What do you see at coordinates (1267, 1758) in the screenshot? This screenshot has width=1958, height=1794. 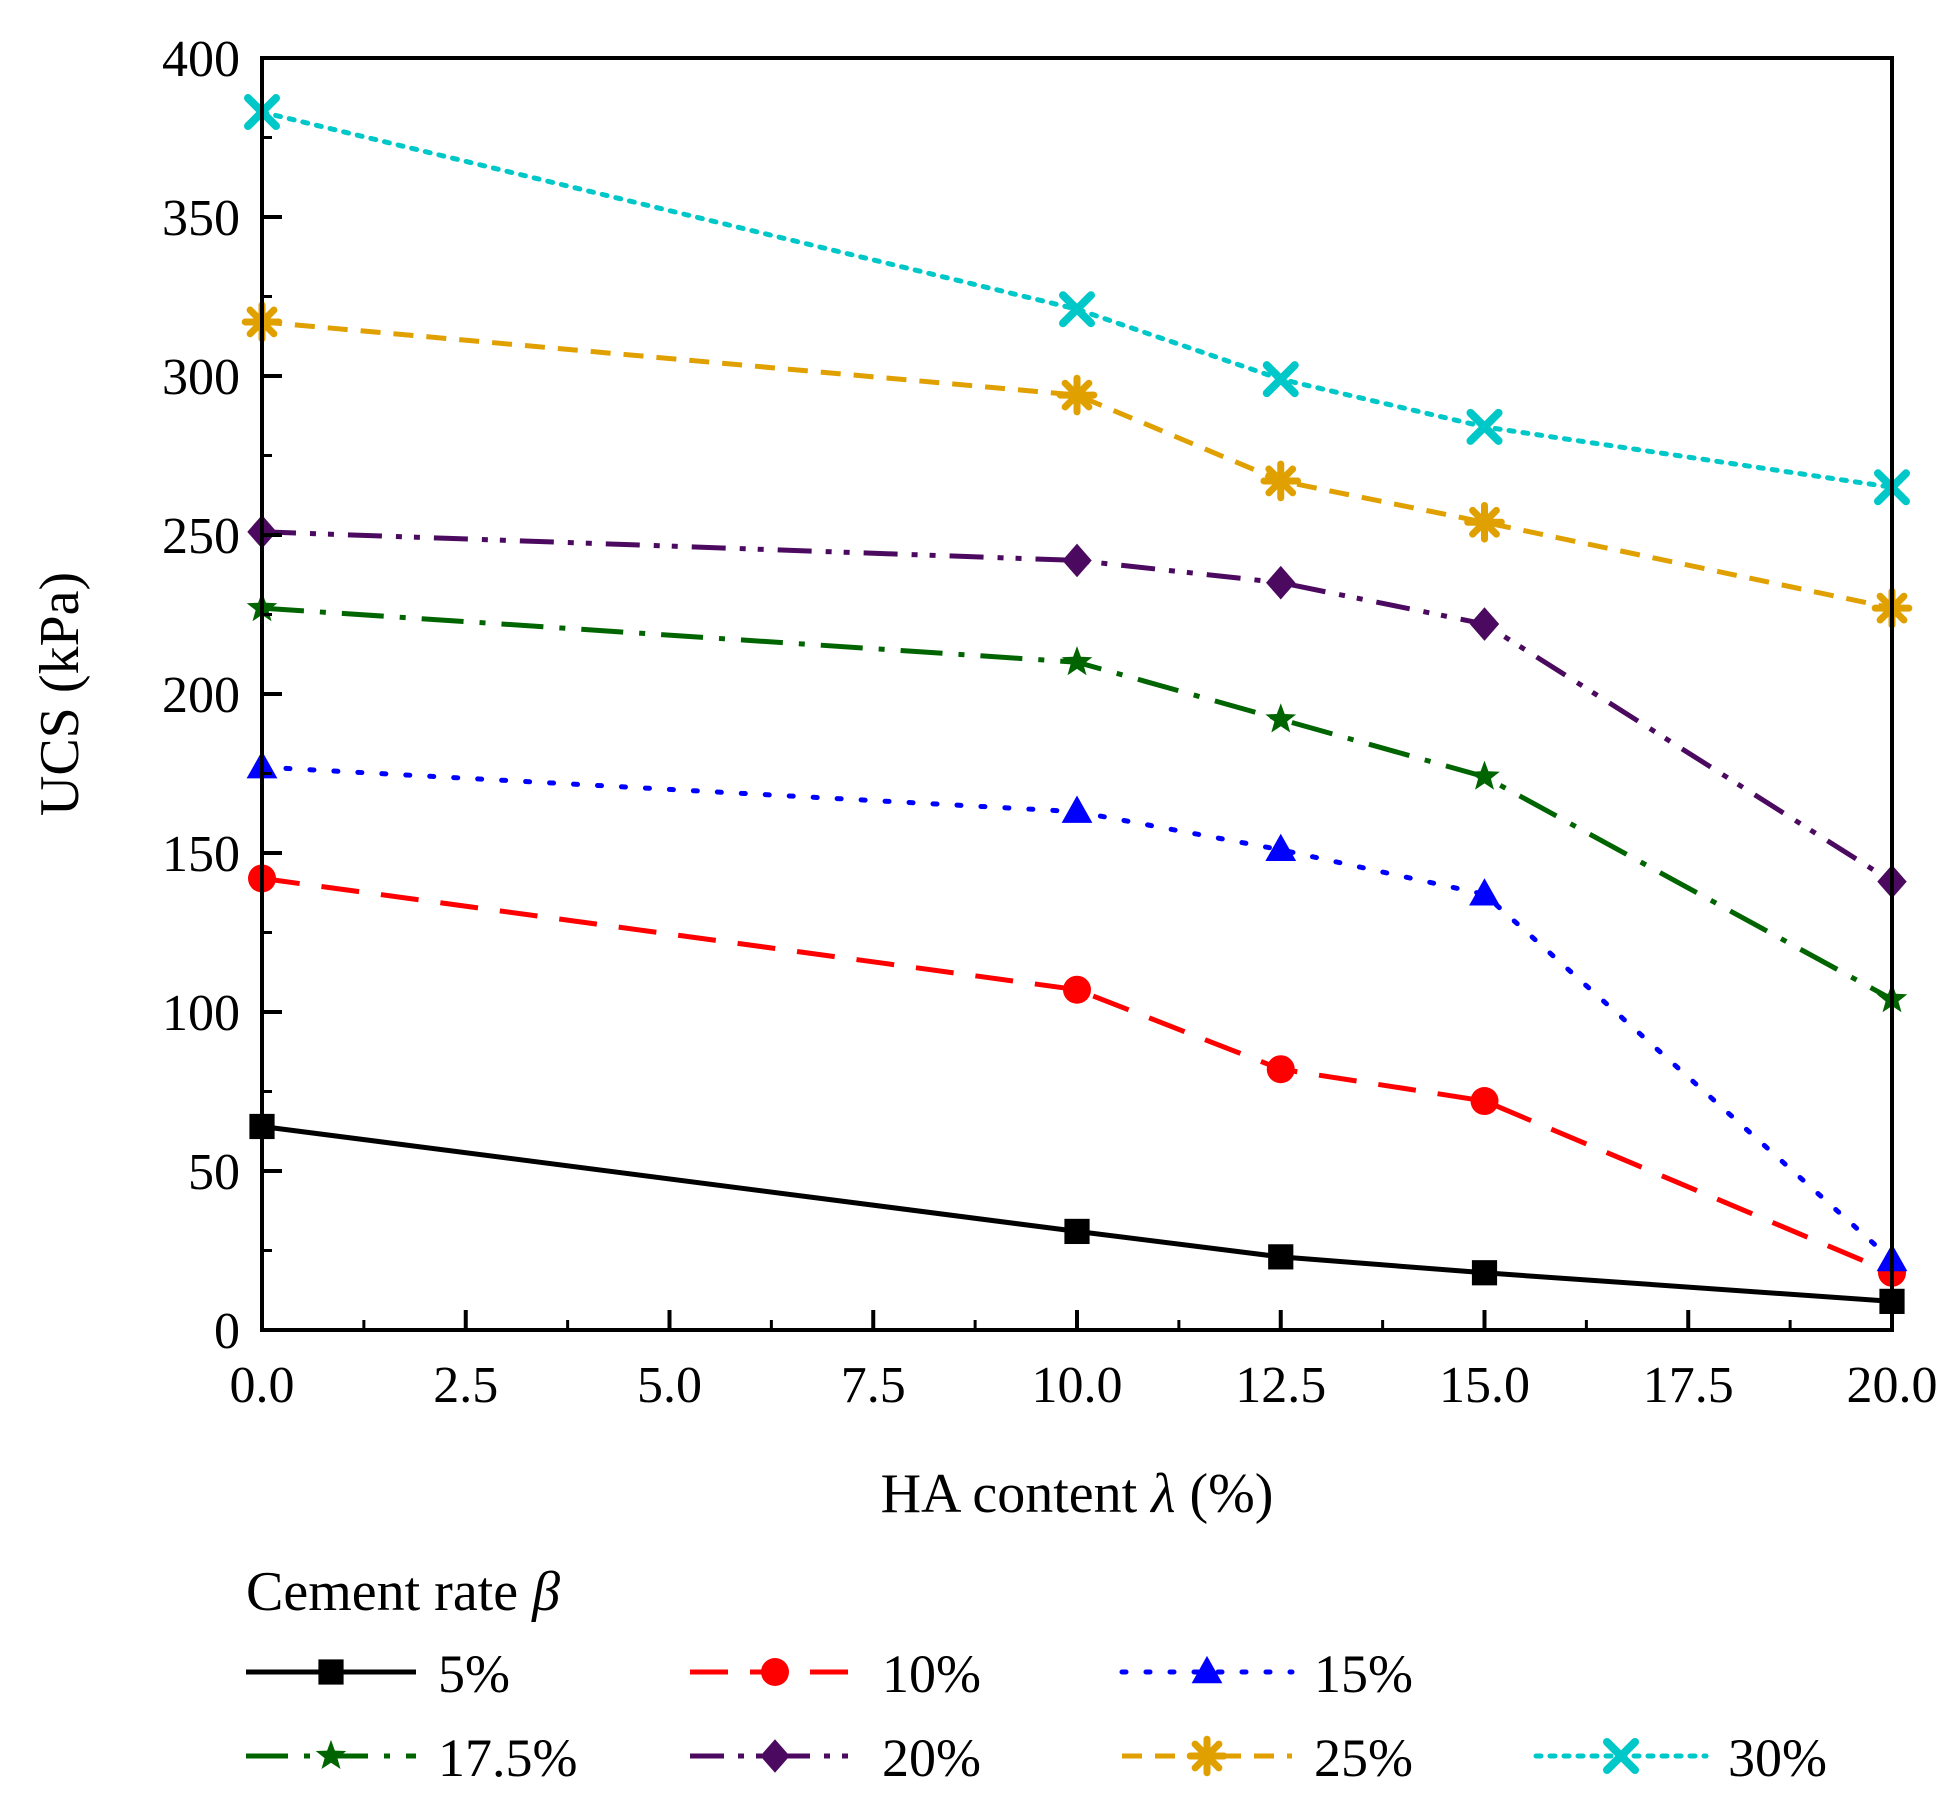 I see `legend-item: 25%` at bounding box center [1267, 1758].